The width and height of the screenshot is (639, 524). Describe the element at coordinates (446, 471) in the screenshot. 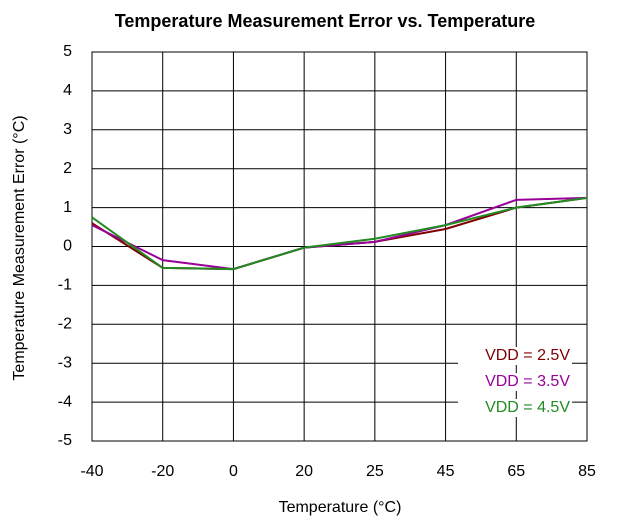

I see `x-tick-label: 45` at that location.